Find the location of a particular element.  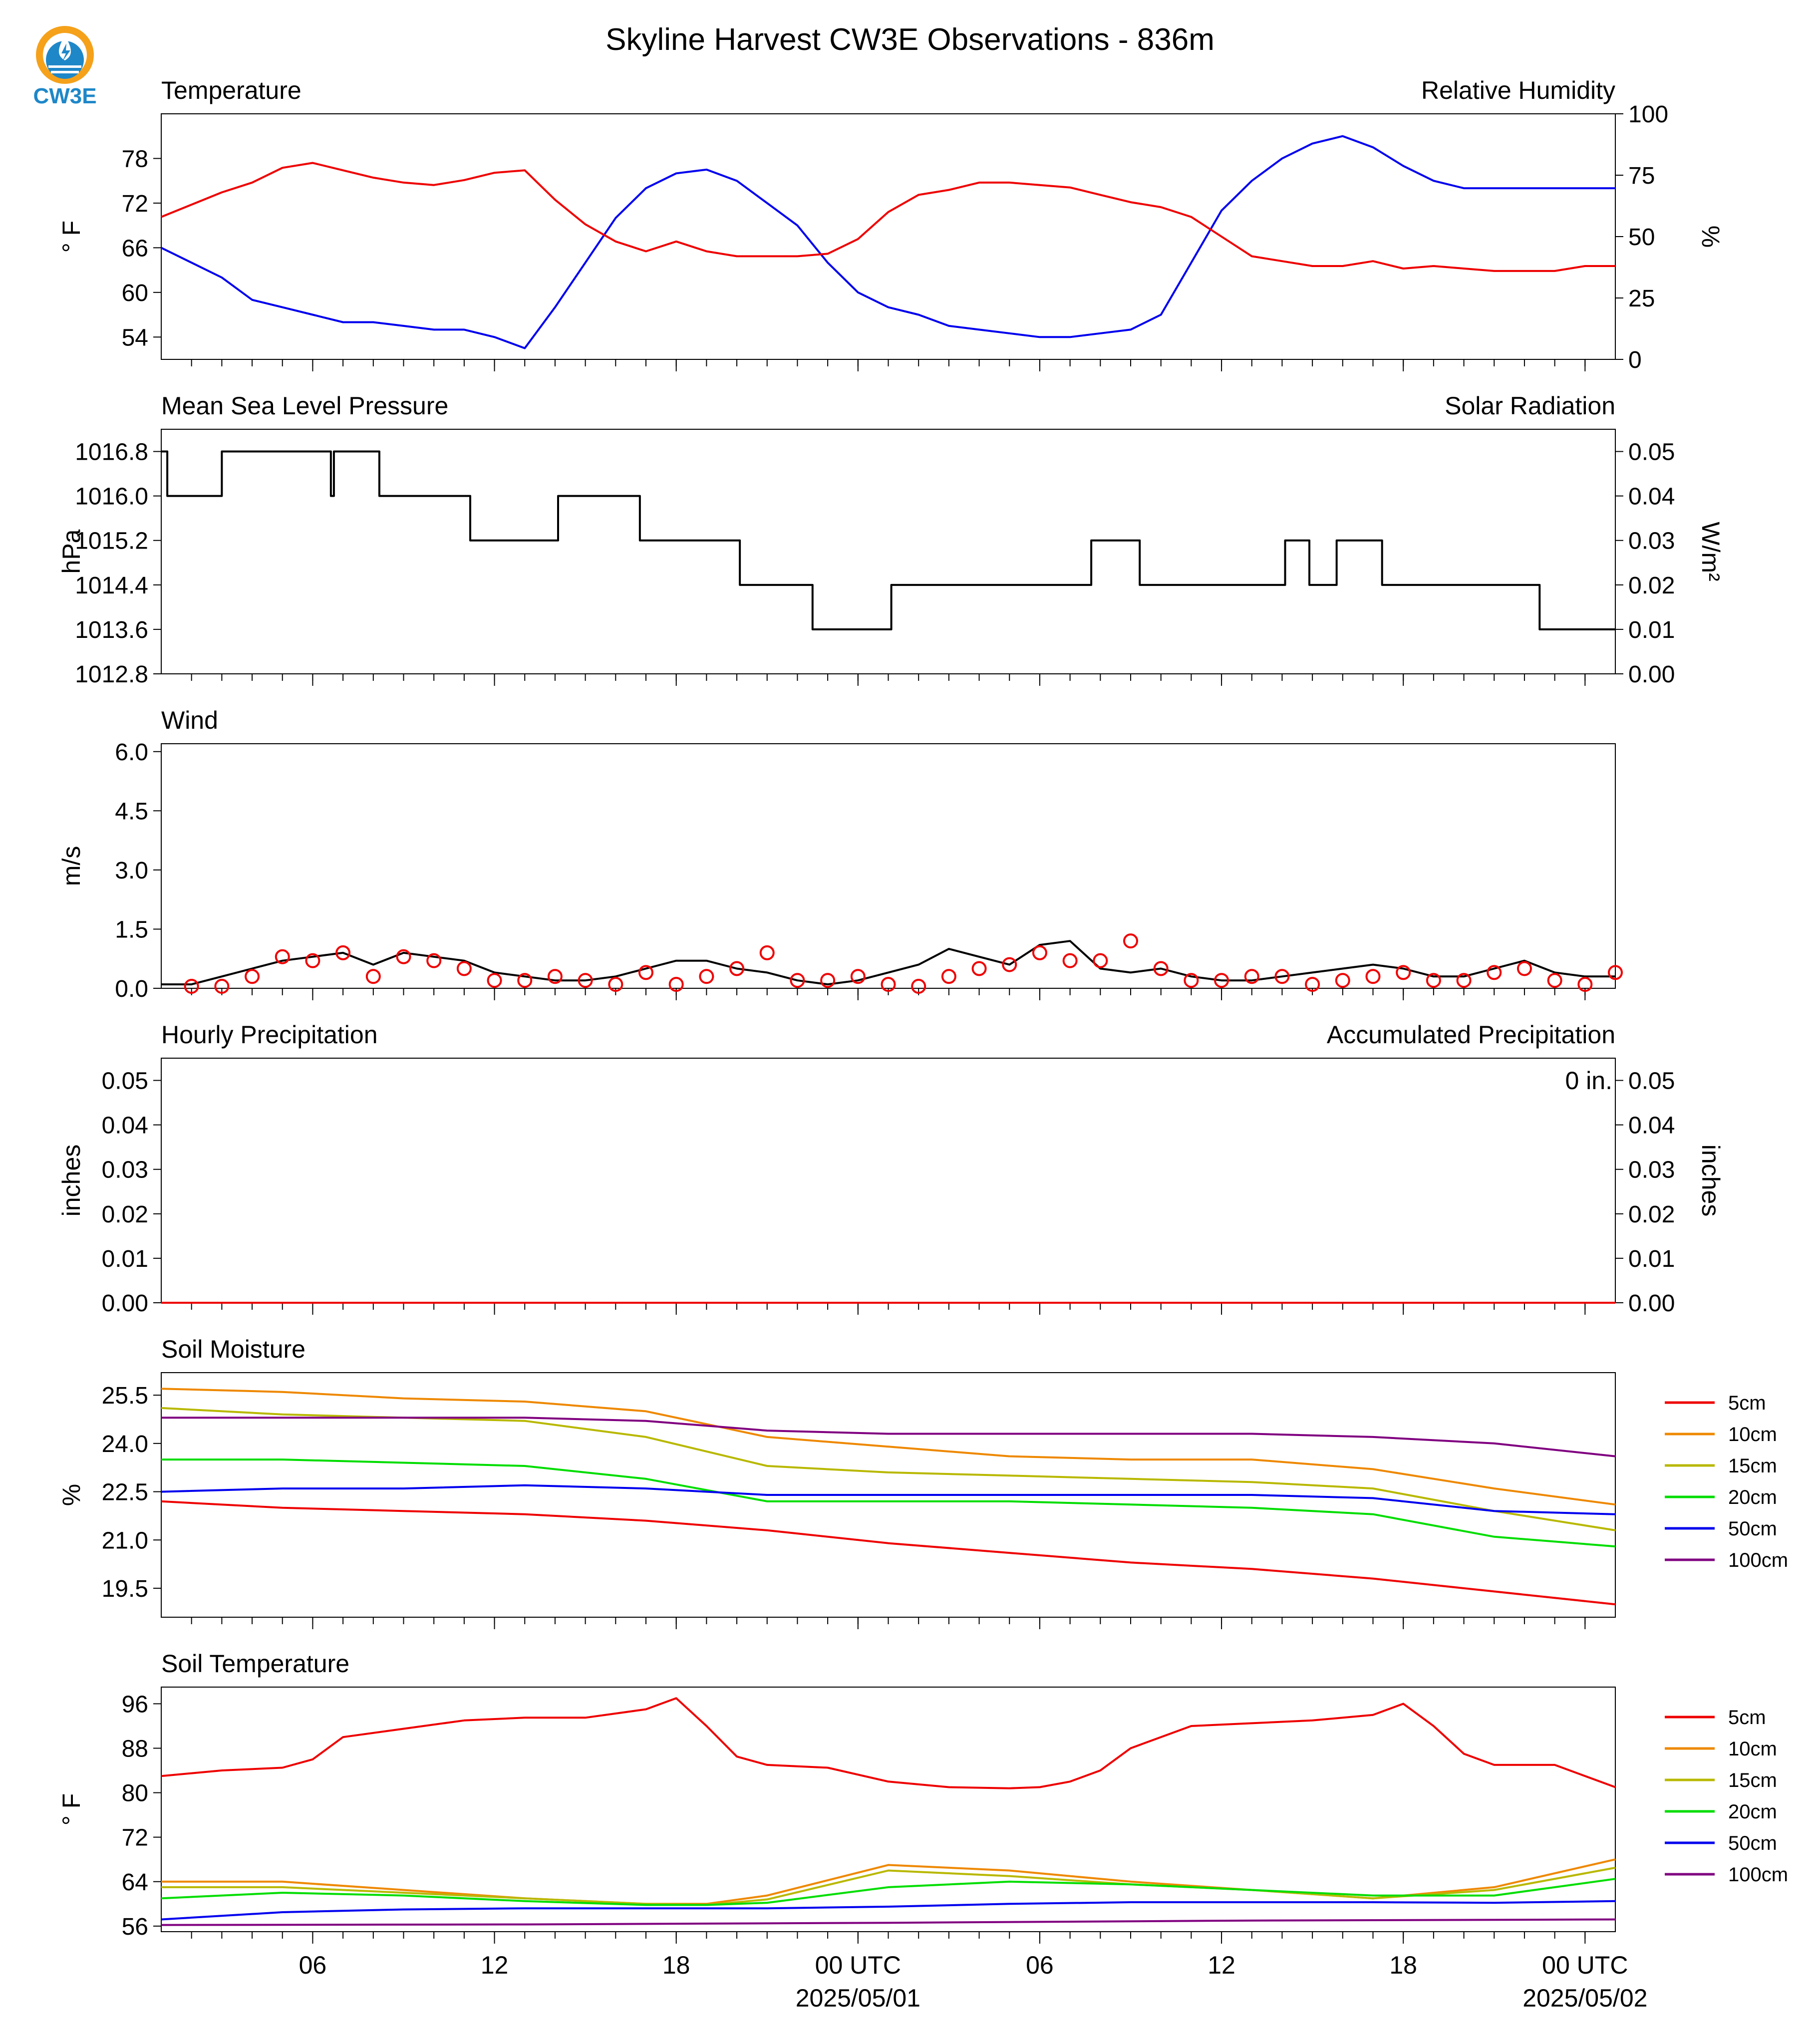

y-tick-label-left: 4.5 is located at coordinates (131, 811).